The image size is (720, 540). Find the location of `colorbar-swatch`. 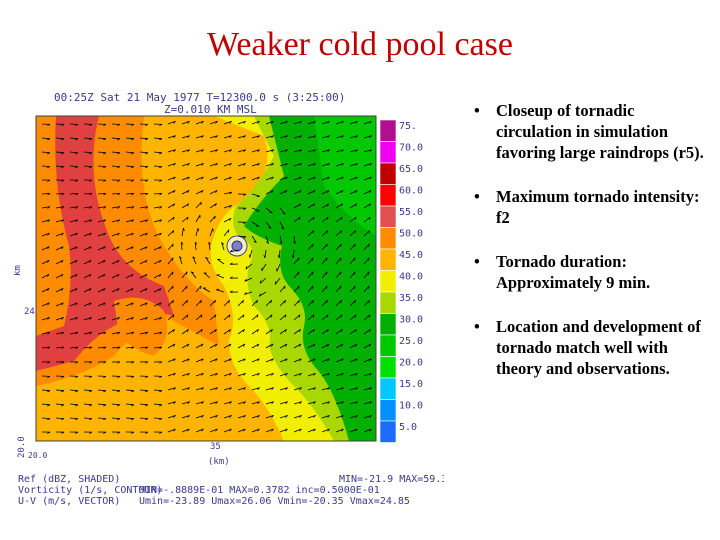

colorbar-swatch is located at coordinates (388, 367).